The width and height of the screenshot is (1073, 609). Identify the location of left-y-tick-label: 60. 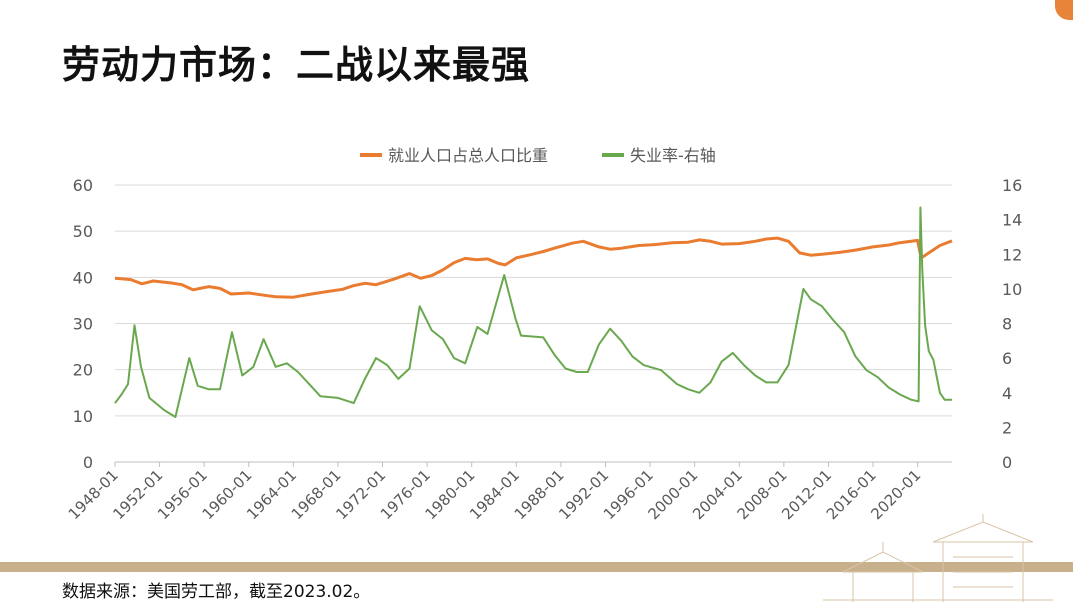
(83, 185).